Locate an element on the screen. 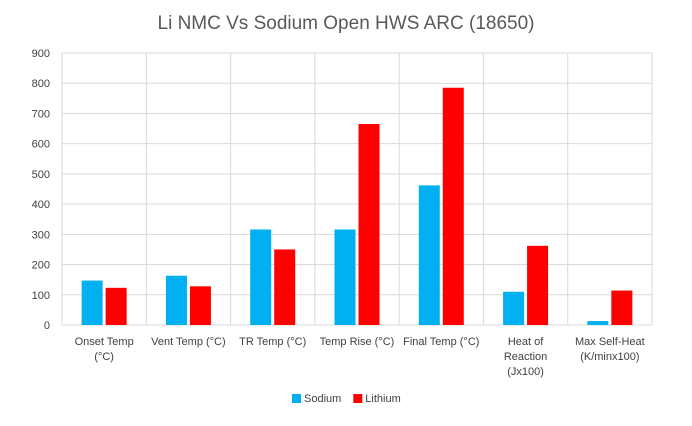  x-category-label-line: (Jx100) is located at coordinates (525, 372).